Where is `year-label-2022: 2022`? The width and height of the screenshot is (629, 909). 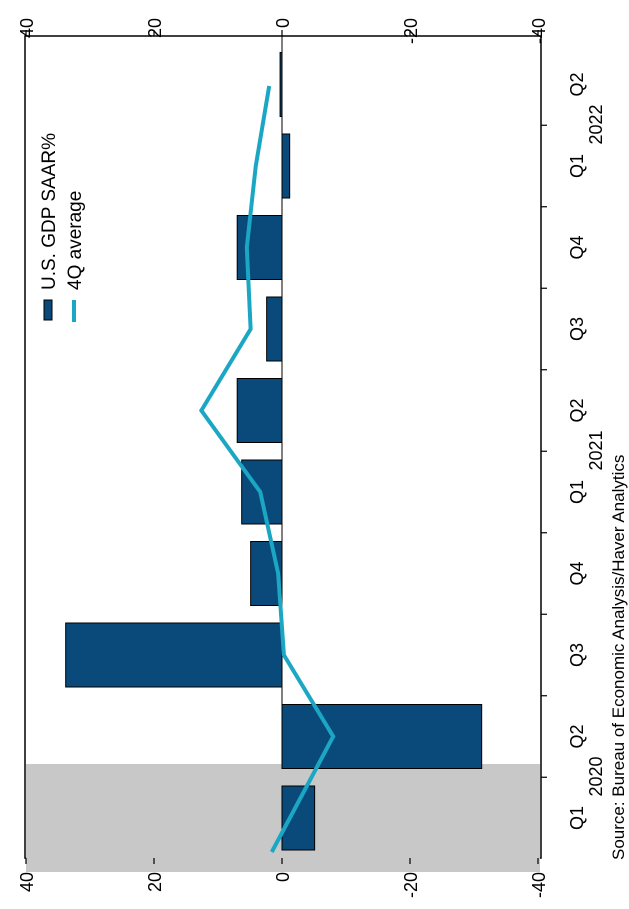
year-label-2022: 2022 is located at coordinates (596, 124).